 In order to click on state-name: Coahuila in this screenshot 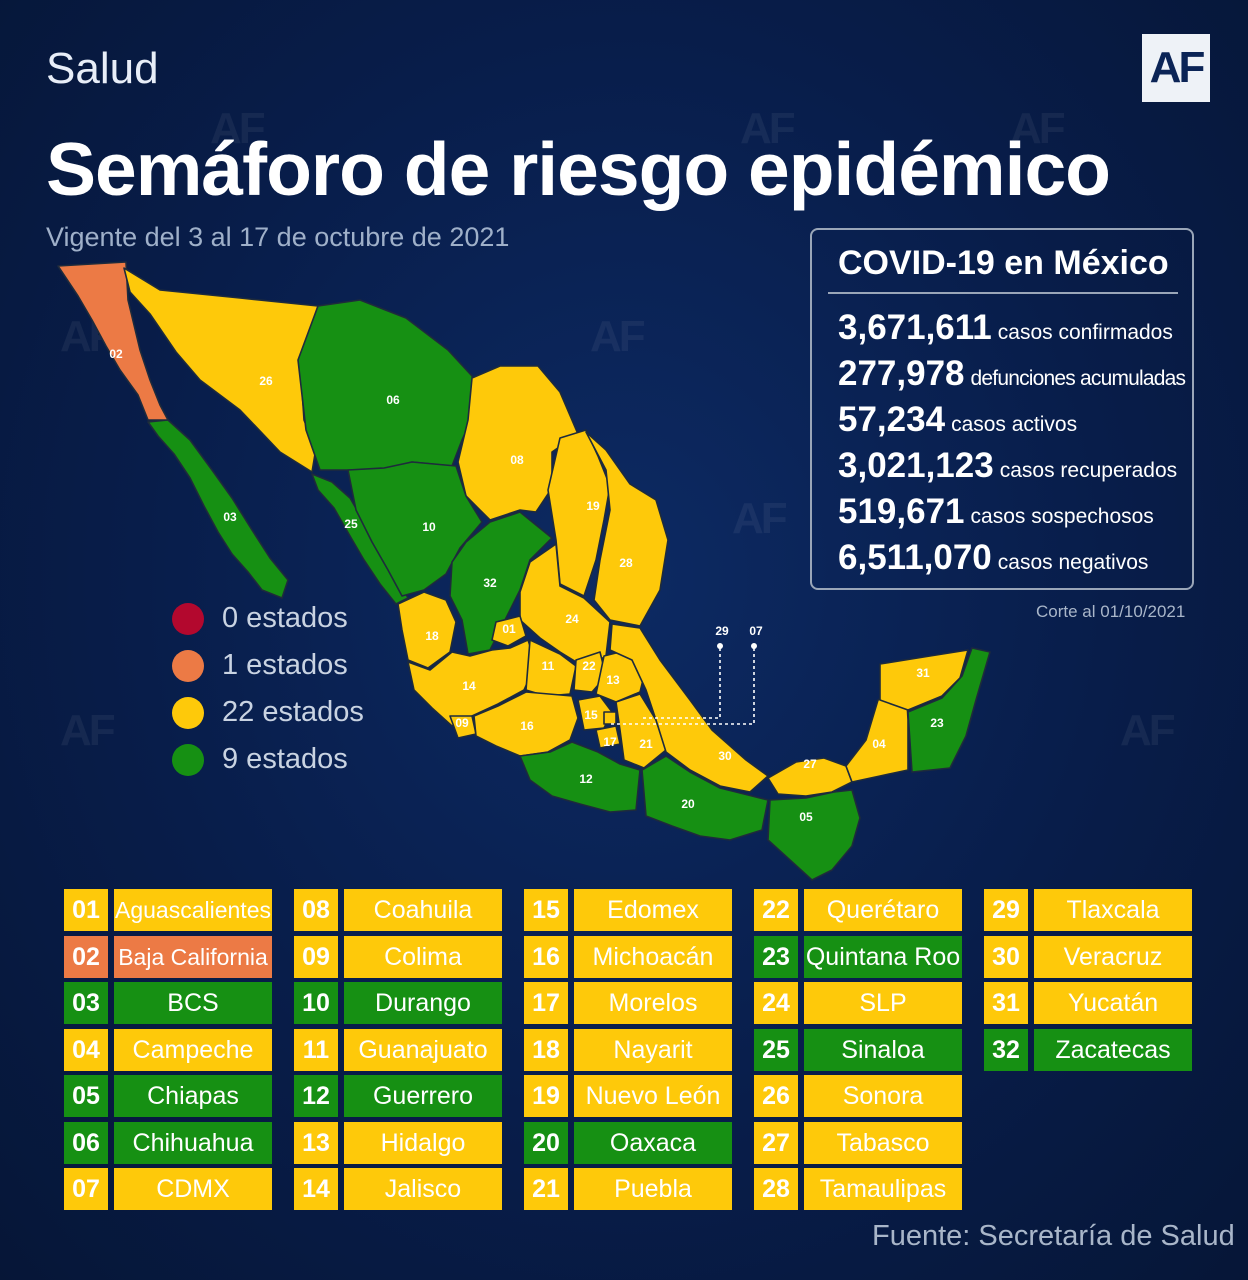, I will do `click(423, 910)`.